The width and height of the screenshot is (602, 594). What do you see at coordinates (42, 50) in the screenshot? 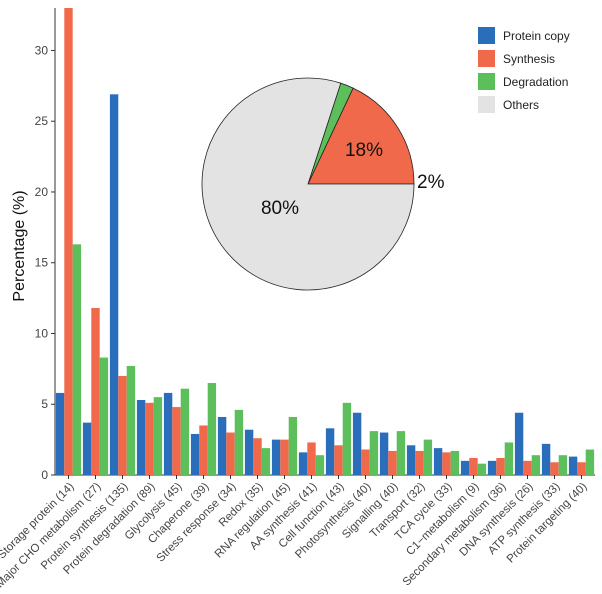
I see `y-tick-label: 30` at bounding box center [42, 50].